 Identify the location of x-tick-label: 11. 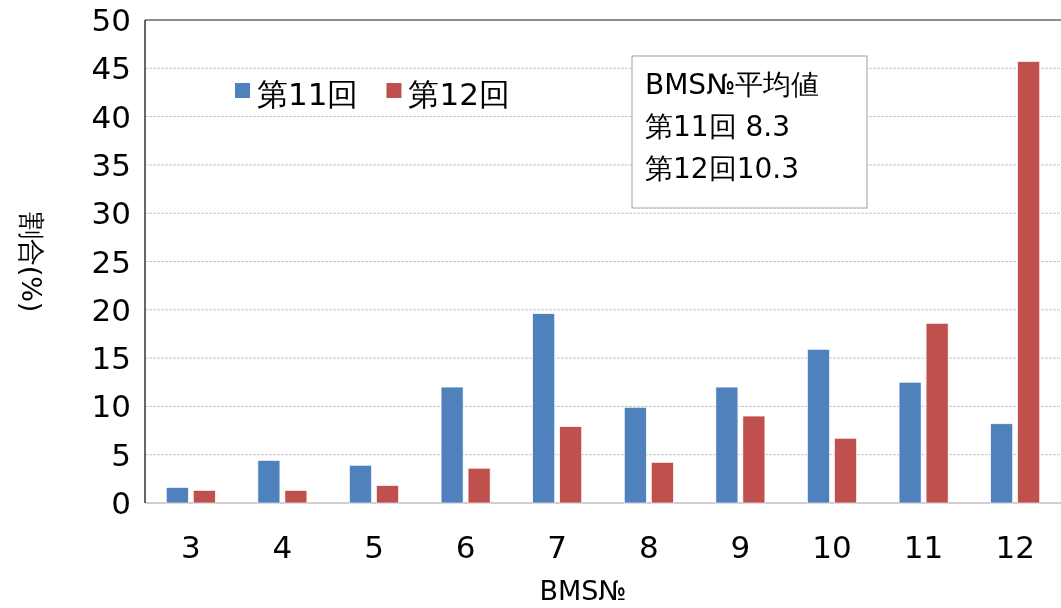
(923, 547).